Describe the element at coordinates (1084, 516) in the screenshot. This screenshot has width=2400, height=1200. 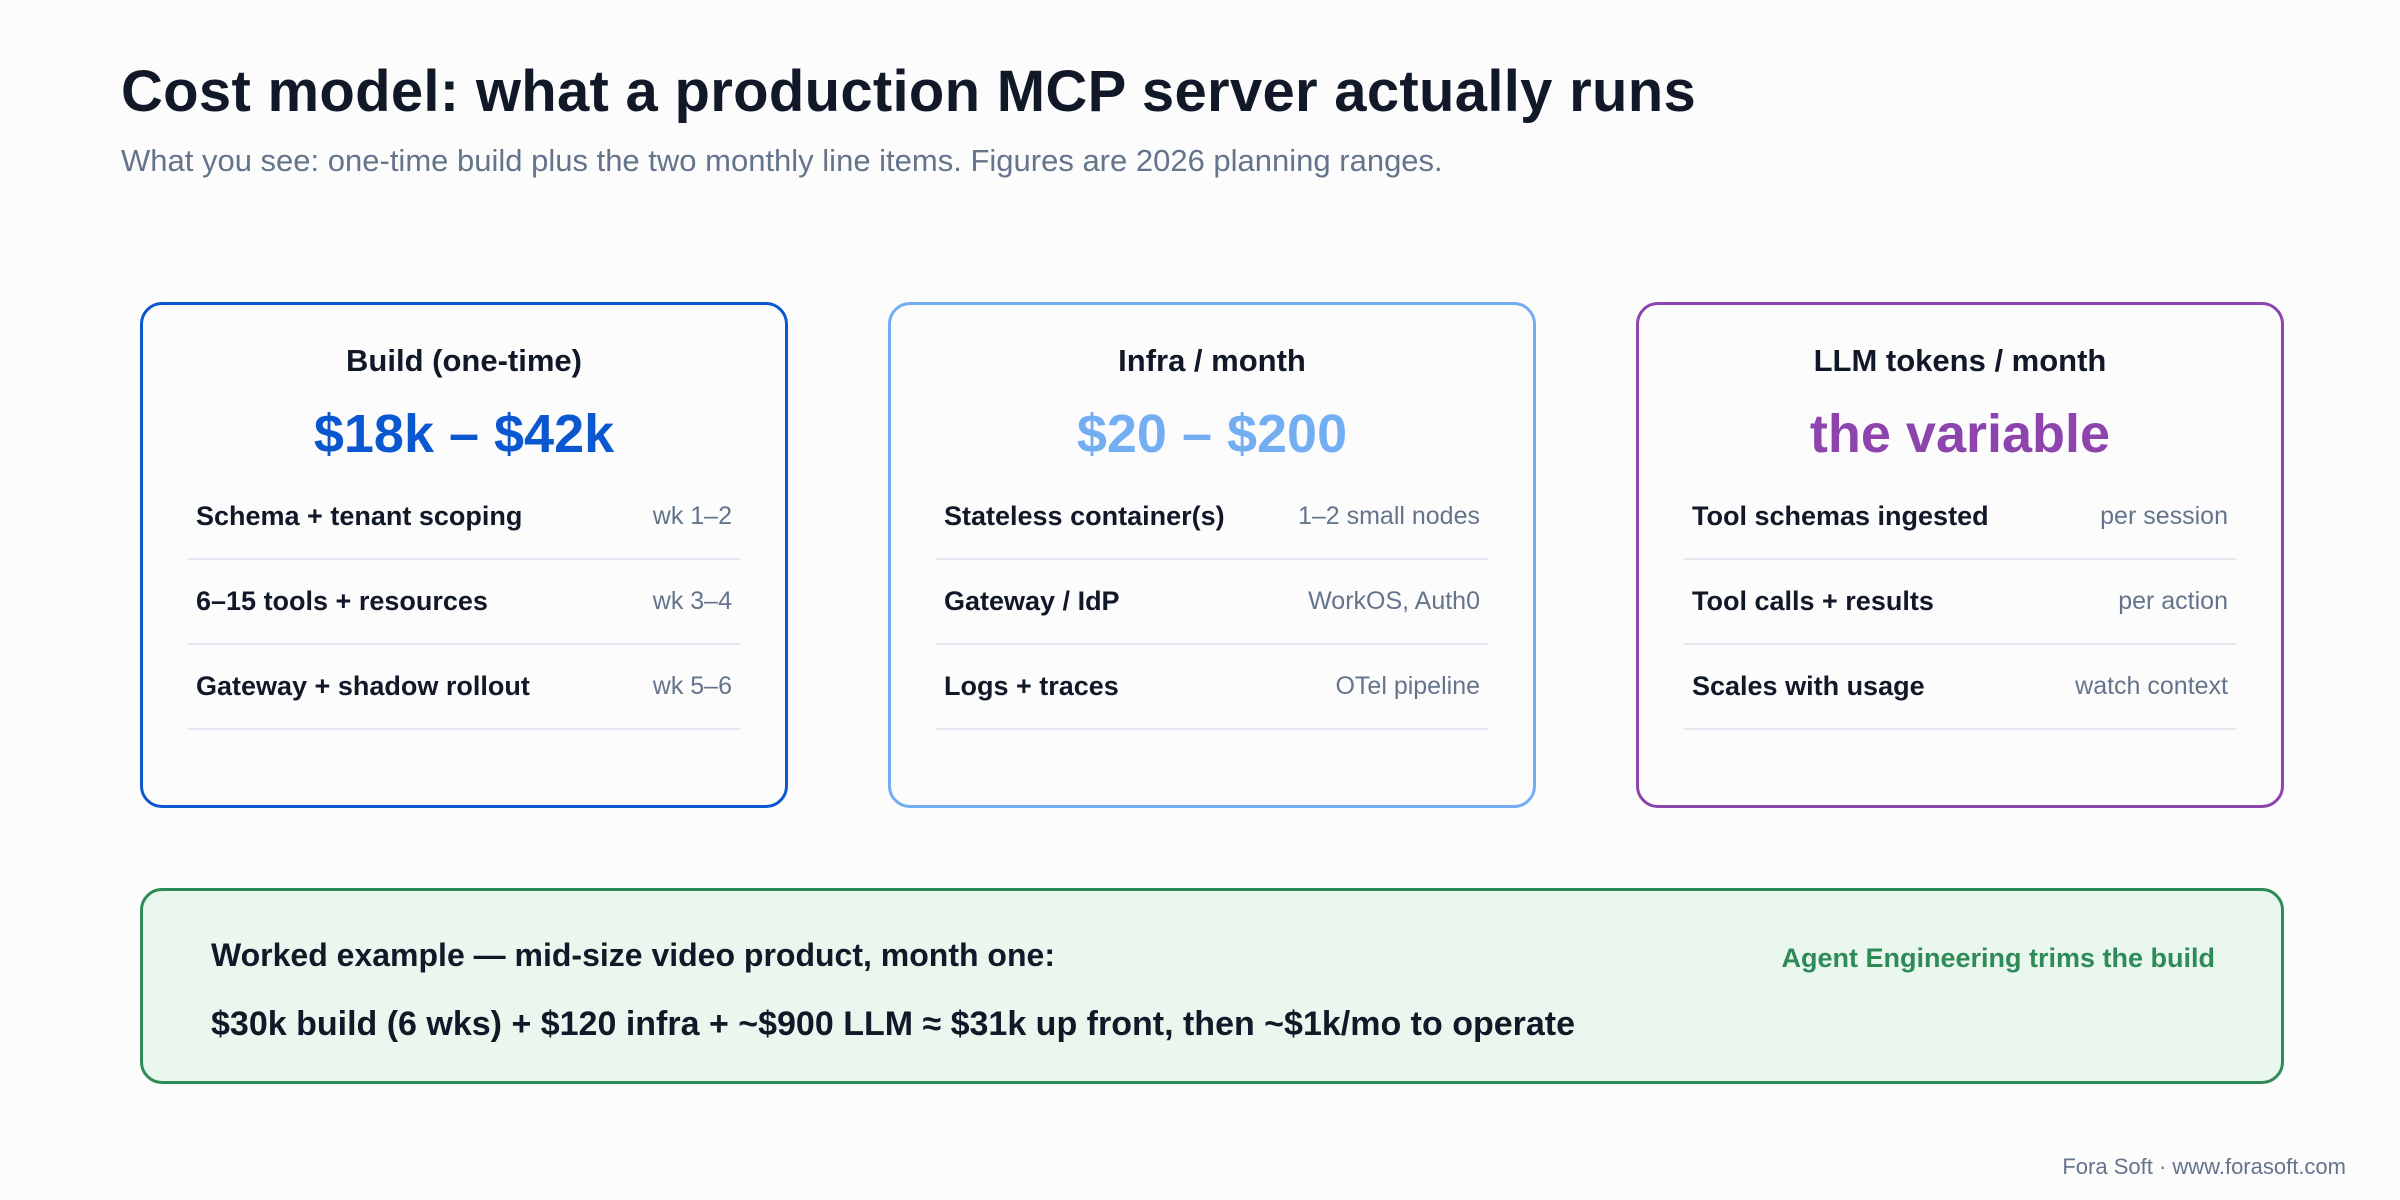
I see `row-label: Stateless container(s)` at that location.